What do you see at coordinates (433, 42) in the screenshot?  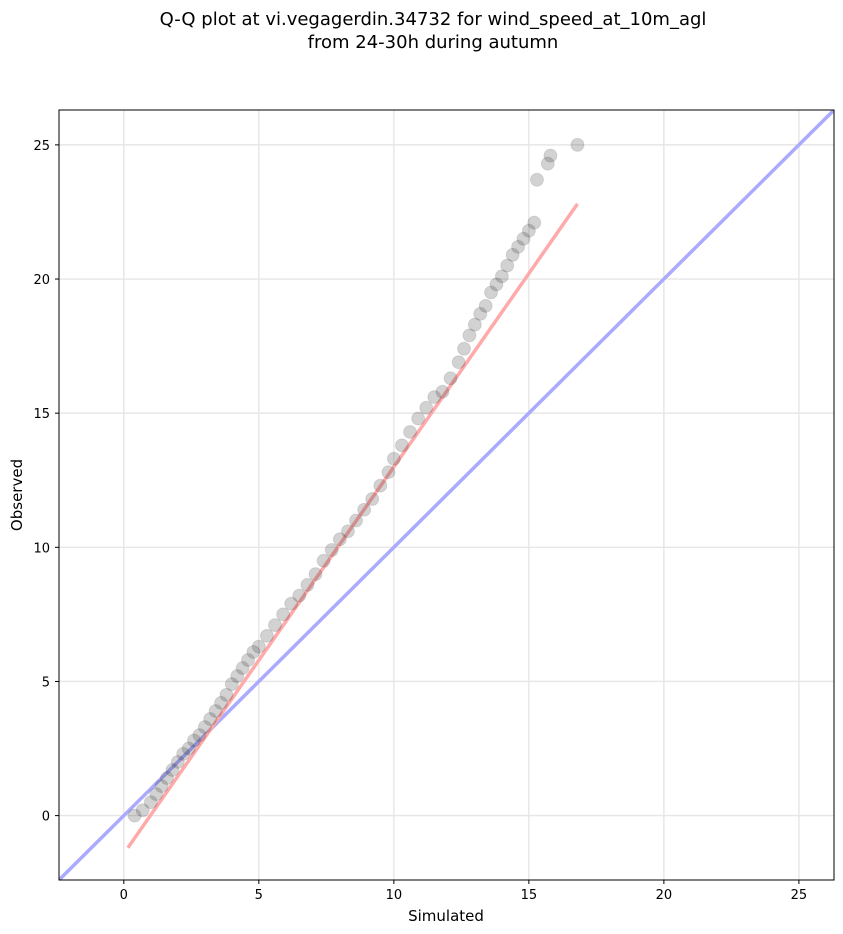 I see `chart-title-line-2: from 24-30h during autumn` at bounding box center [433, 42].